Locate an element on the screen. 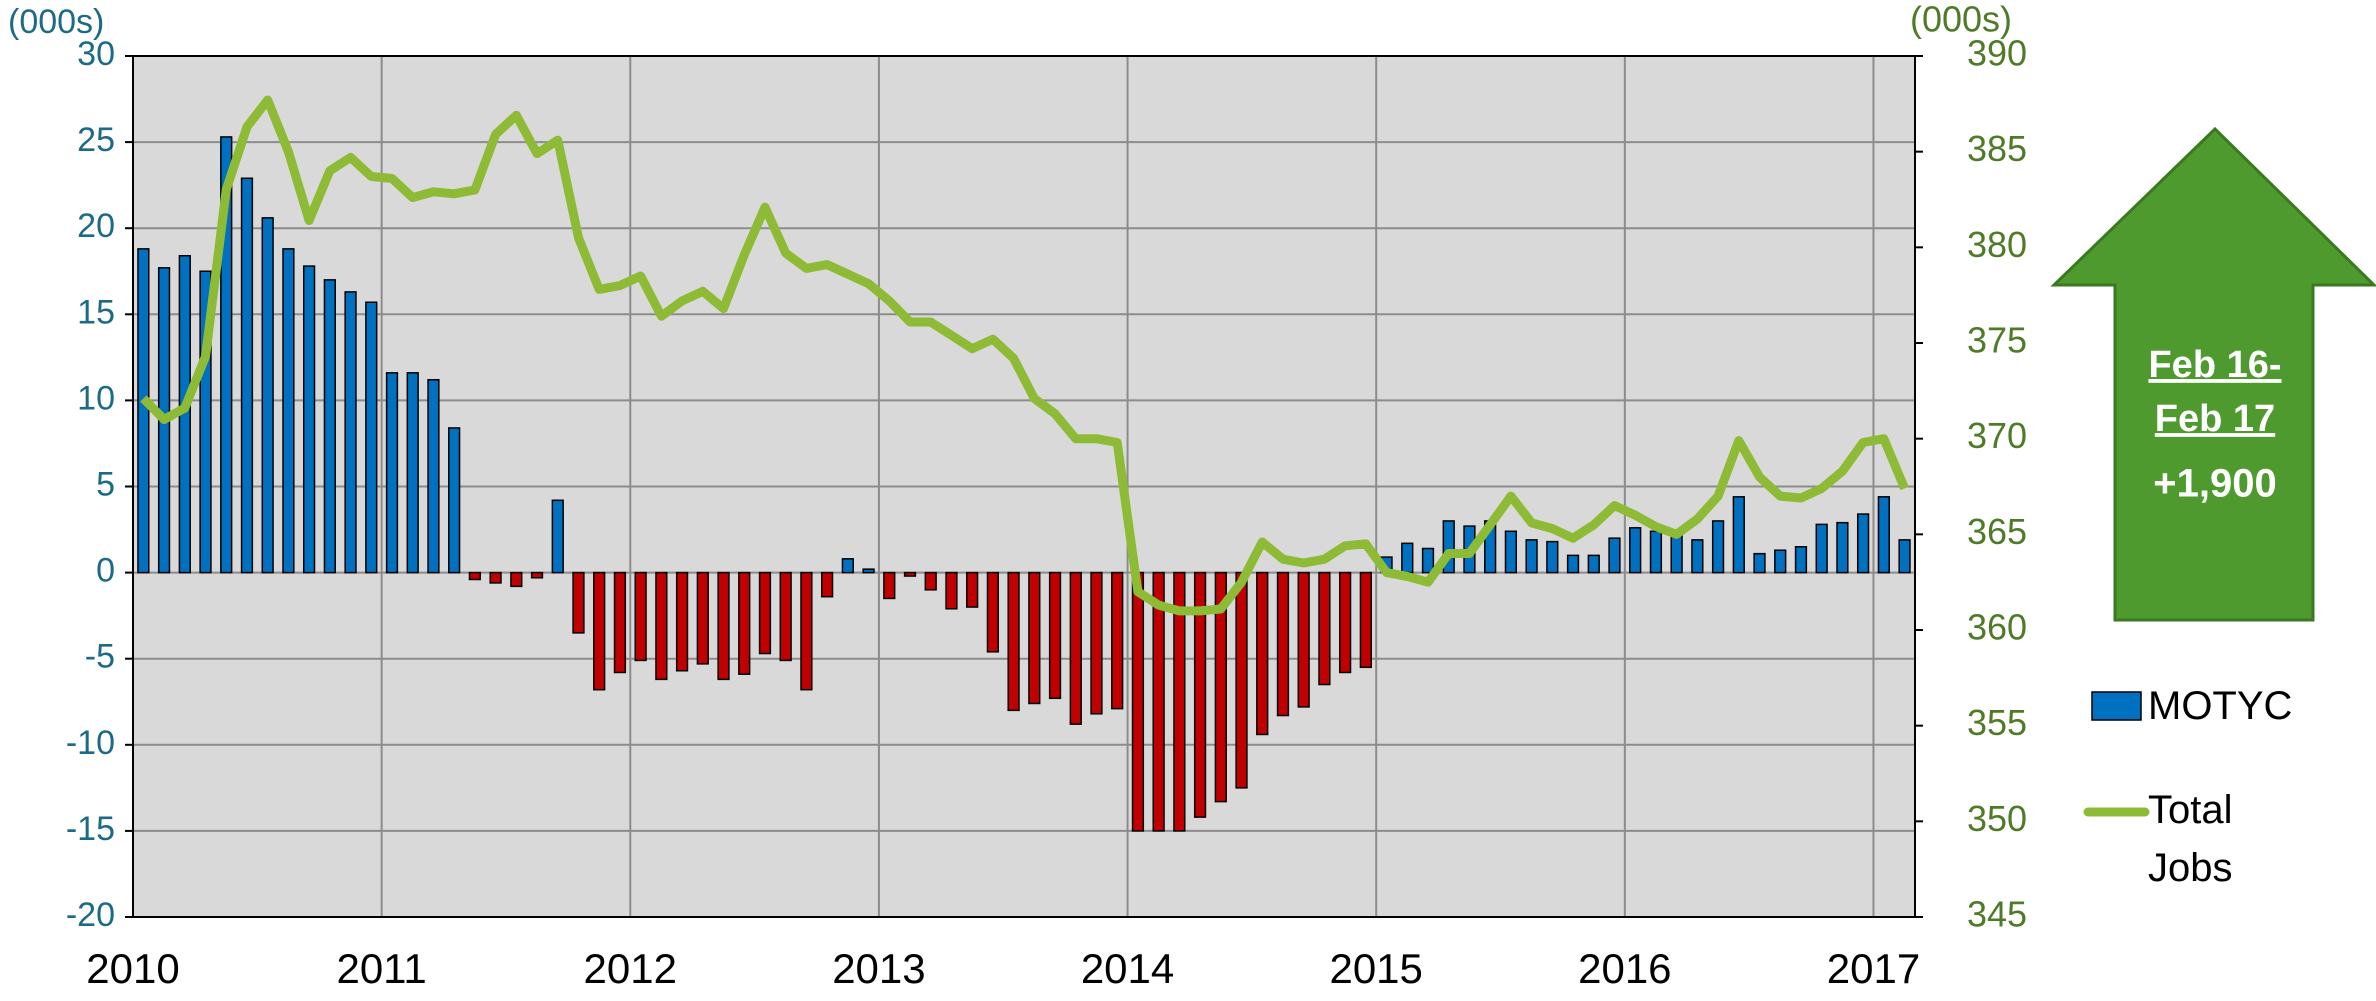 This screenshot has height=1001, width=2376. x-tick-label: 2017 is located at coordinates (1873, 968).